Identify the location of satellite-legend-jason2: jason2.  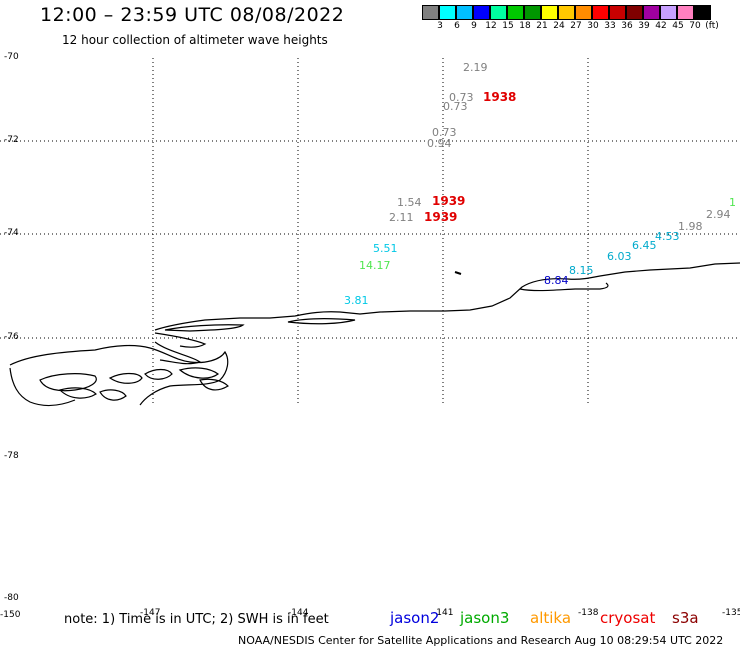
(415, 618).